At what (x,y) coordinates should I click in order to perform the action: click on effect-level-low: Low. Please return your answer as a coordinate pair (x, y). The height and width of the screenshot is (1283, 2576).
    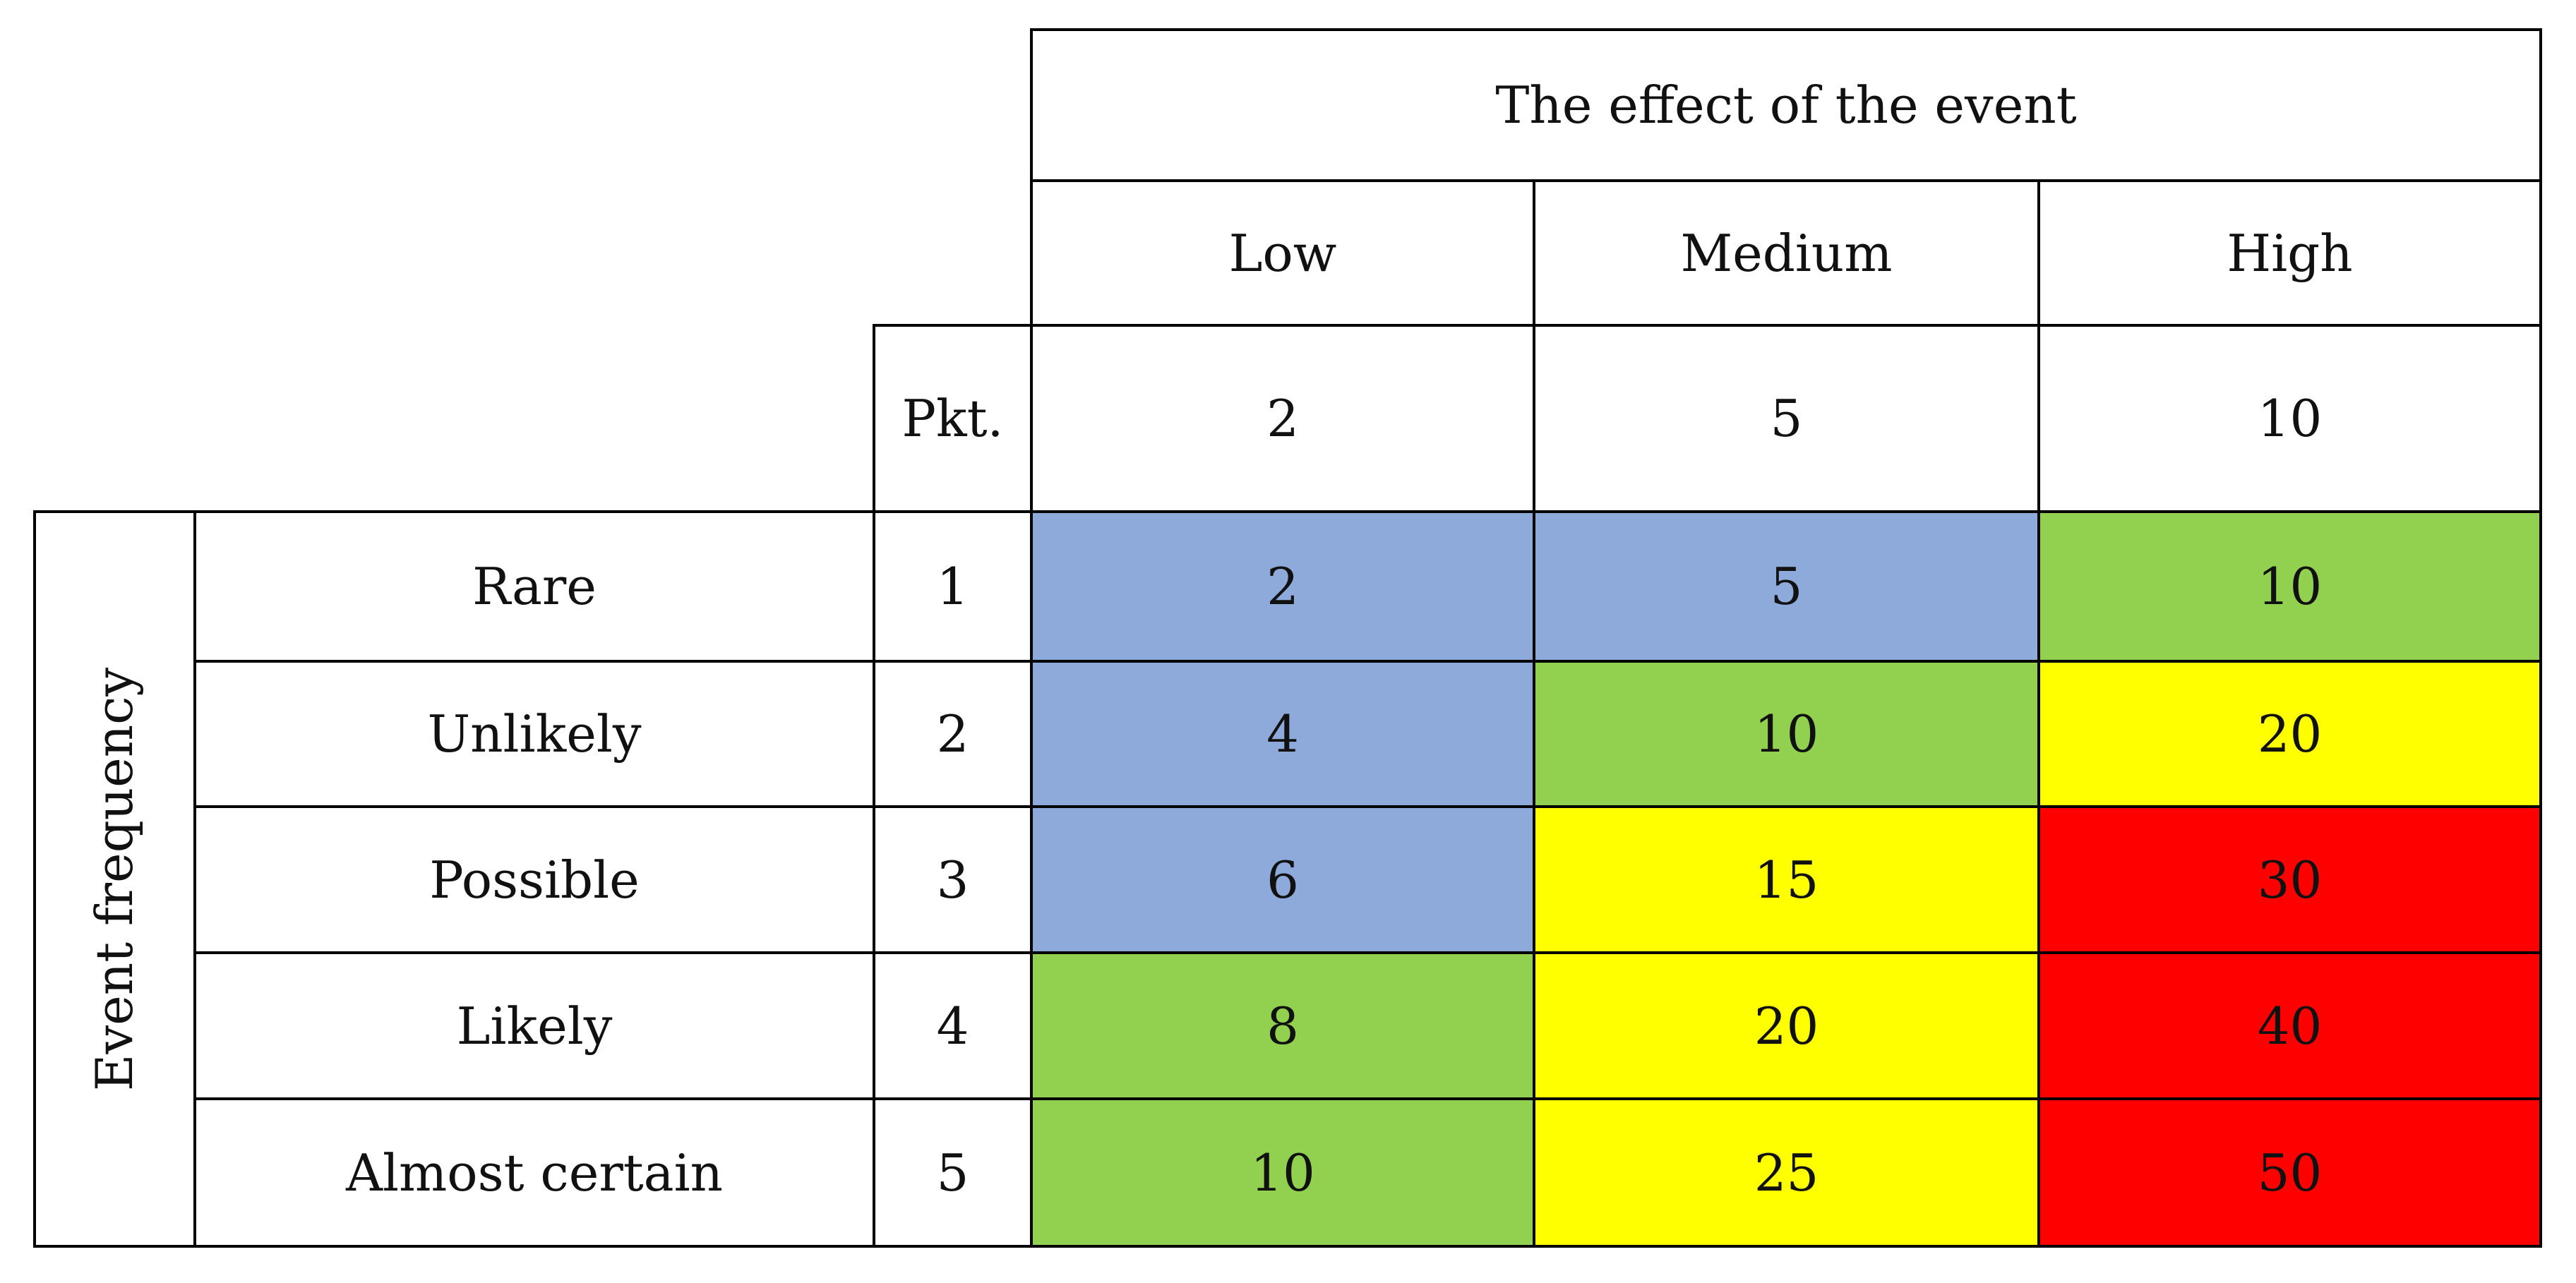
    Looking at the image, I should click on (1282, 253).